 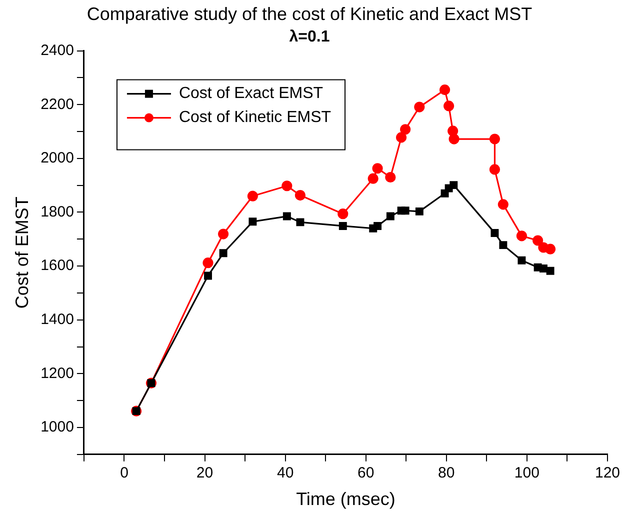 What do you see at coordinates (346, 499) in the screenshot?
I see `x-axis-title: Time (msec)` at bounding box center [346, 499].